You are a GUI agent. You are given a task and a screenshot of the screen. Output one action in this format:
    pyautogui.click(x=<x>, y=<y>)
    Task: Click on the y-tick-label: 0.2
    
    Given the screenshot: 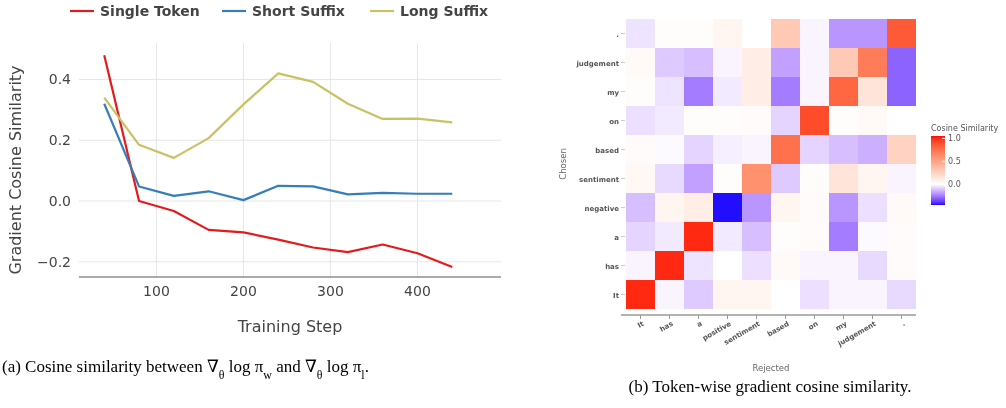 What is the action you would take?
    pyautogui.click(x=59, y=140)
    